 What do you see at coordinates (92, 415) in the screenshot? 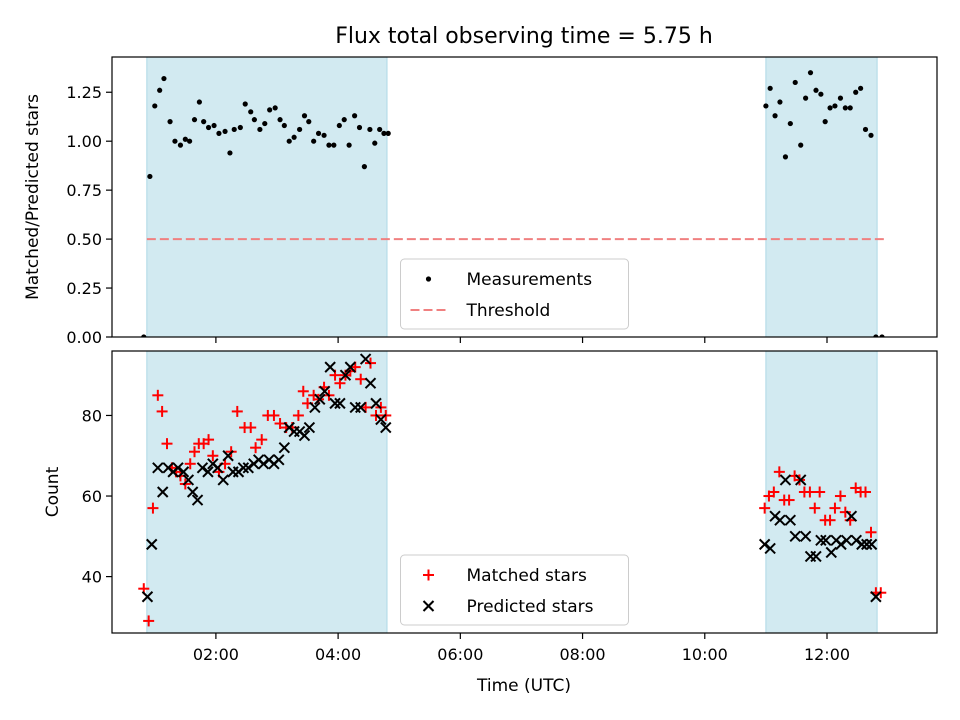
I see `y-tick-label: 80` at bounding box center [92, 415].